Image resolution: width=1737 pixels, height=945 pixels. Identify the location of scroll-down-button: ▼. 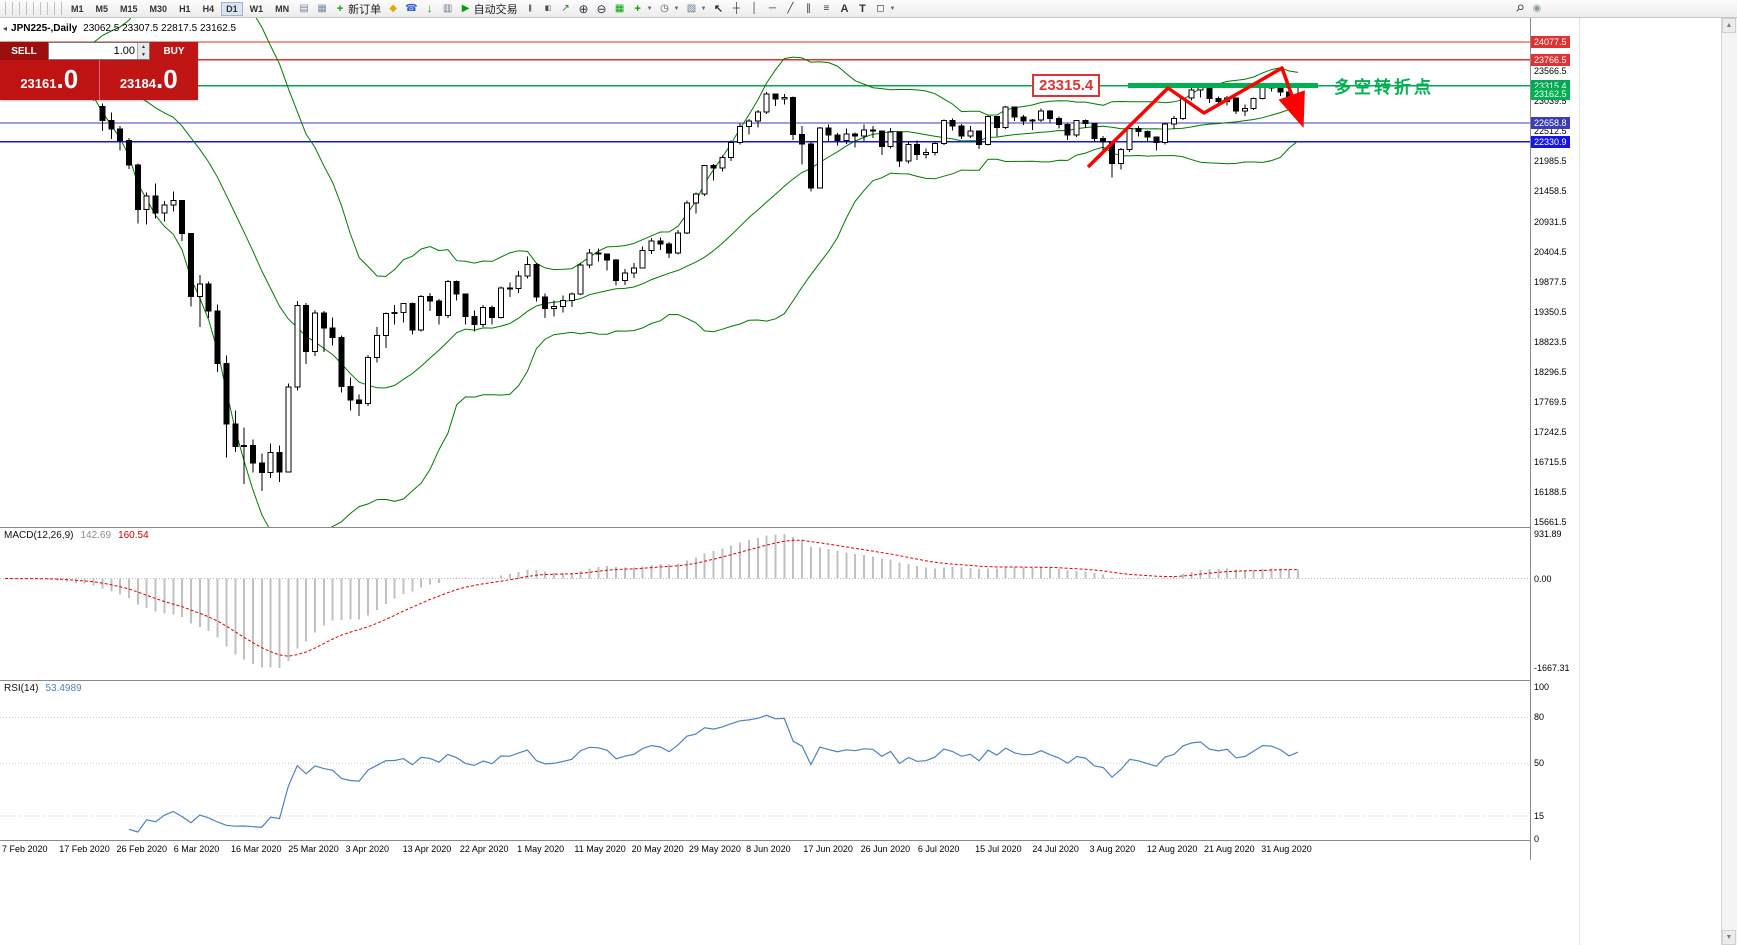
(1729, 937).